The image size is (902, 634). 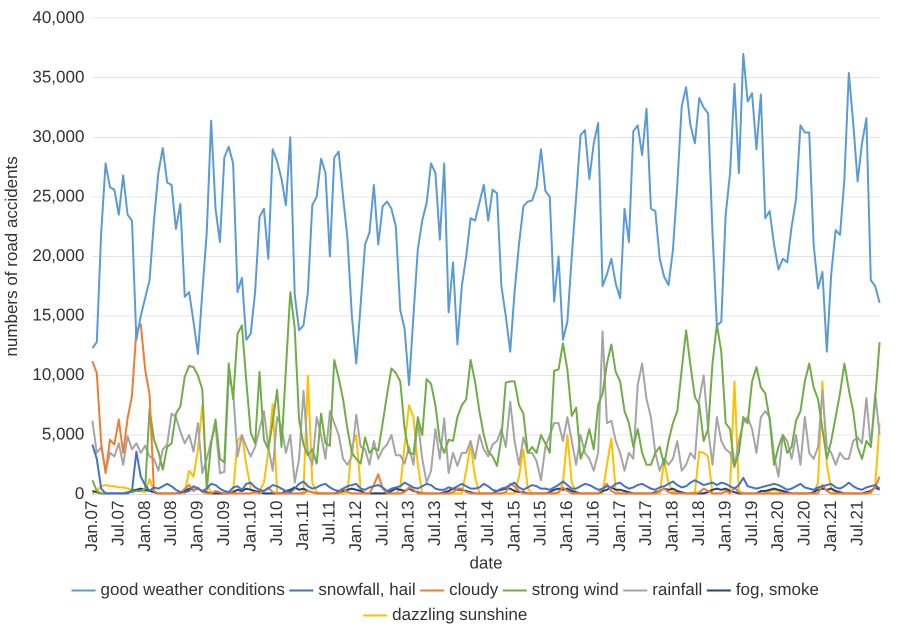 I want to click on x-tick-label: Jan.11, so click(x=302, y=525).